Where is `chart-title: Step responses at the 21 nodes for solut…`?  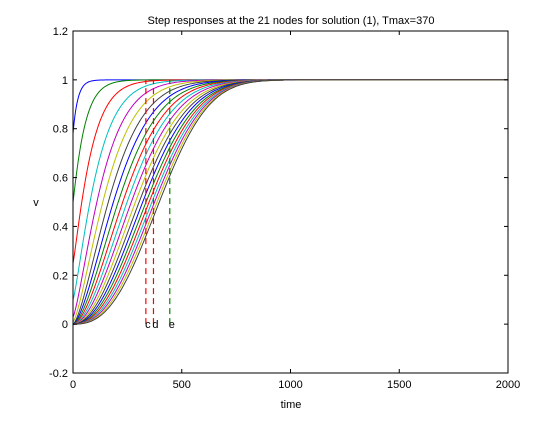
chart-title: Step responses at the 21 nodes for solut… is located at coordinates (291, 21).